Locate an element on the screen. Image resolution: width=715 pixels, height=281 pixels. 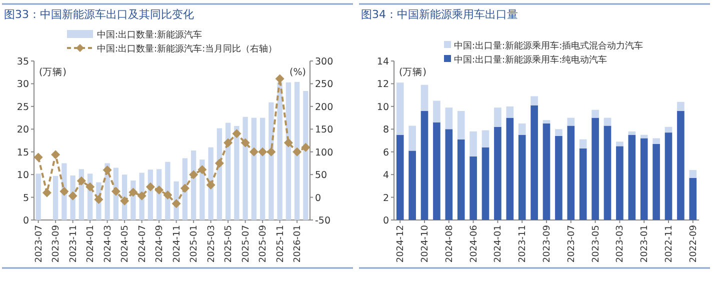
y2-tick-label: 300 is located at coordinates (324, 62).